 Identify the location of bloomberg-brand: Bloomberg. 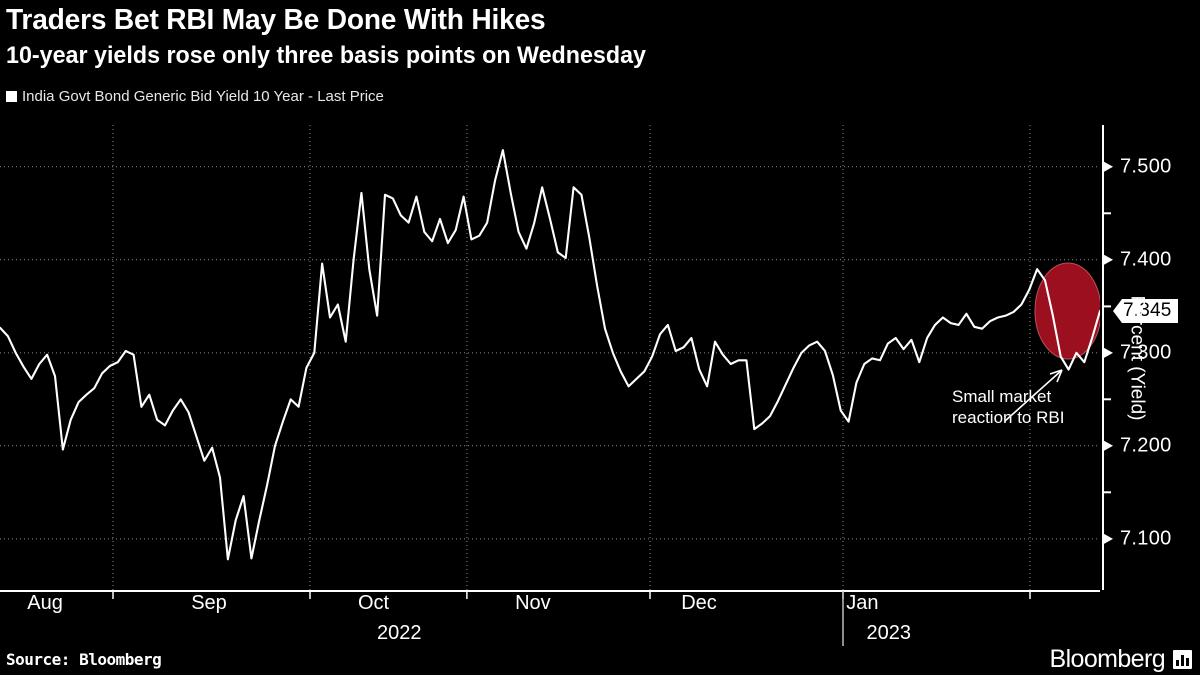
(1120, 659).